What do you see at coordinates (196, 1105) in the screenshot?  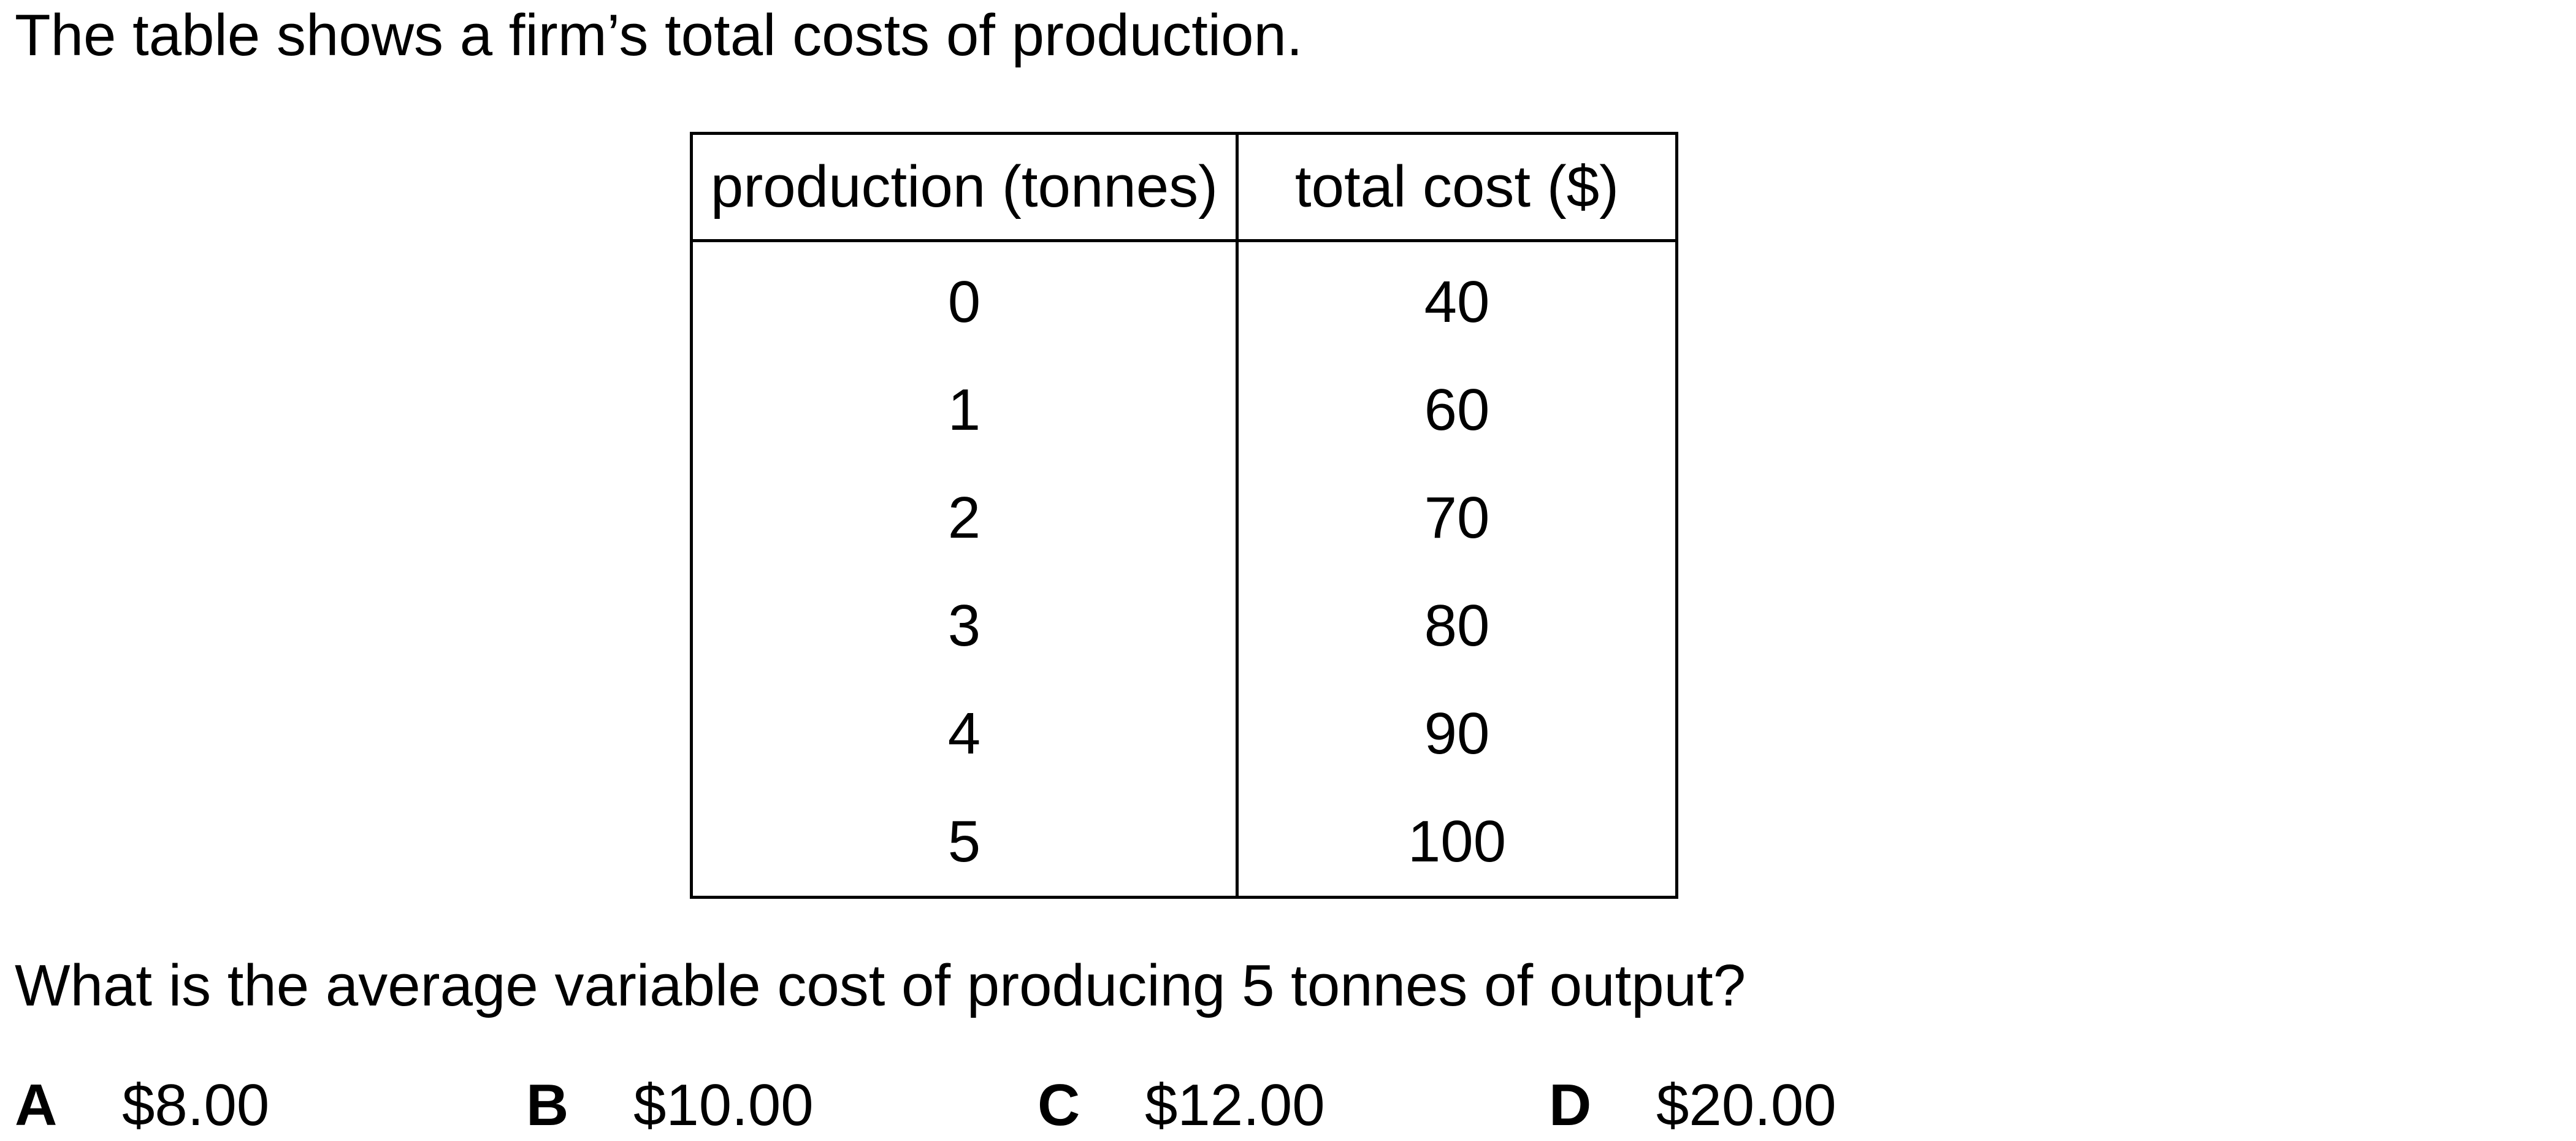 I see `option-value: $8.00` at bounding box center [196, 1105].